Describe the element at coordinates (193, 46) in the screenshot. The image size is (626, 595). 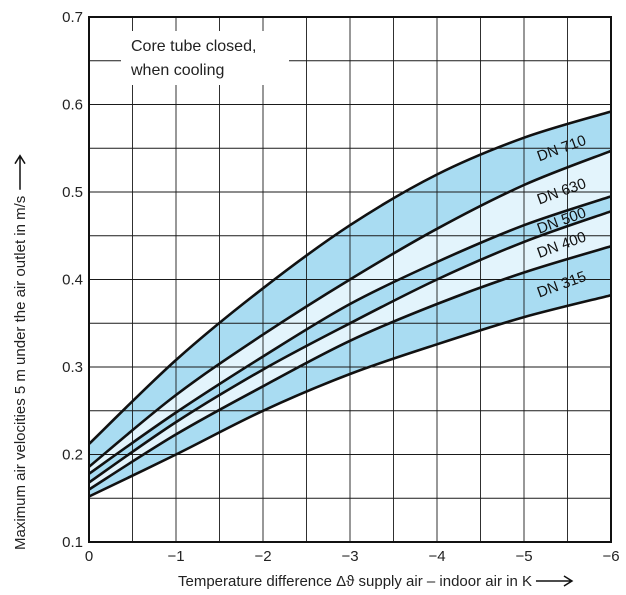
I see `annotation-line-1: Core tube closed,` at that location.